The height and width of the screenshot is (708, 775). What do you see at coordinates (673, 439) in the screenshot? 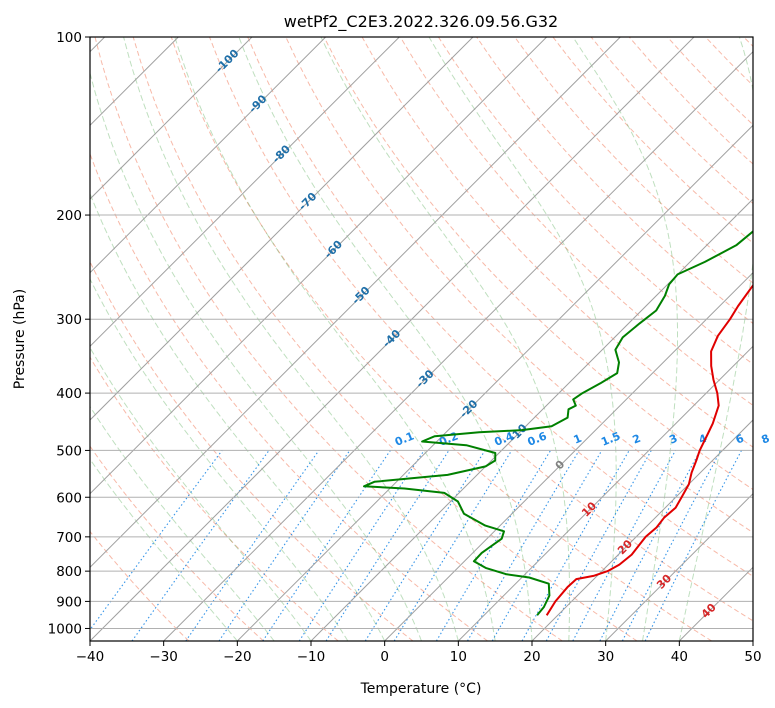
I see `mixing-ratio-label: 3` at bounding box center [673, 439].